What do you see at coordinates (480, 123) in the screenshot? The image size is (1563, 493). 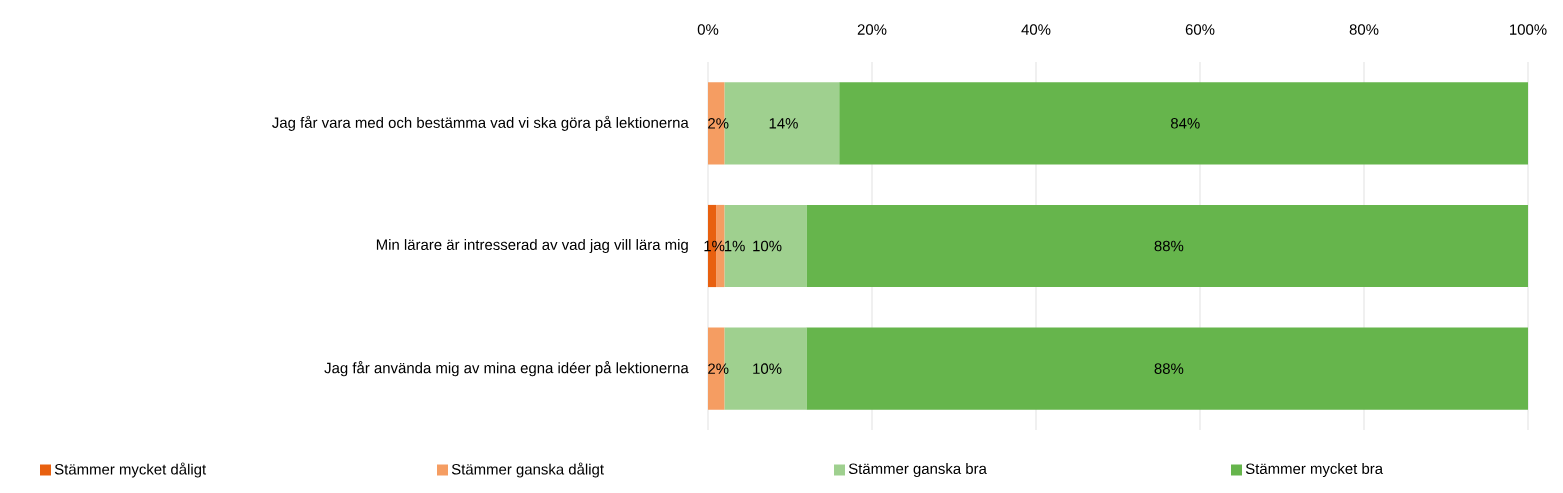 I see `y-tick-label: Jag får vara med och bestämma vad vi ska göra på lektionerna` at bounding box center [480, 123].